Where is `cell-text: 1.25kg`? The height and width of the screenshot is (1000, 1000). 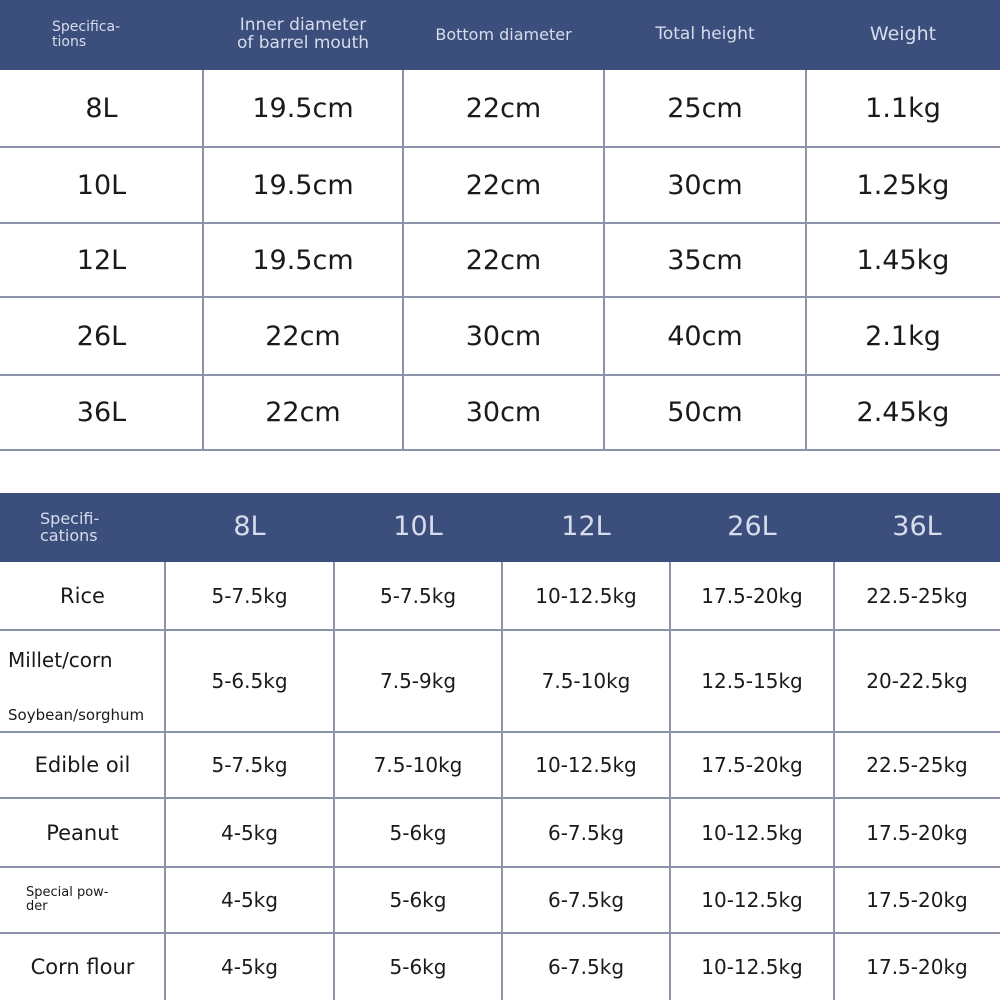 cell-text: 1.25kg is located at coordinates (903, 185).